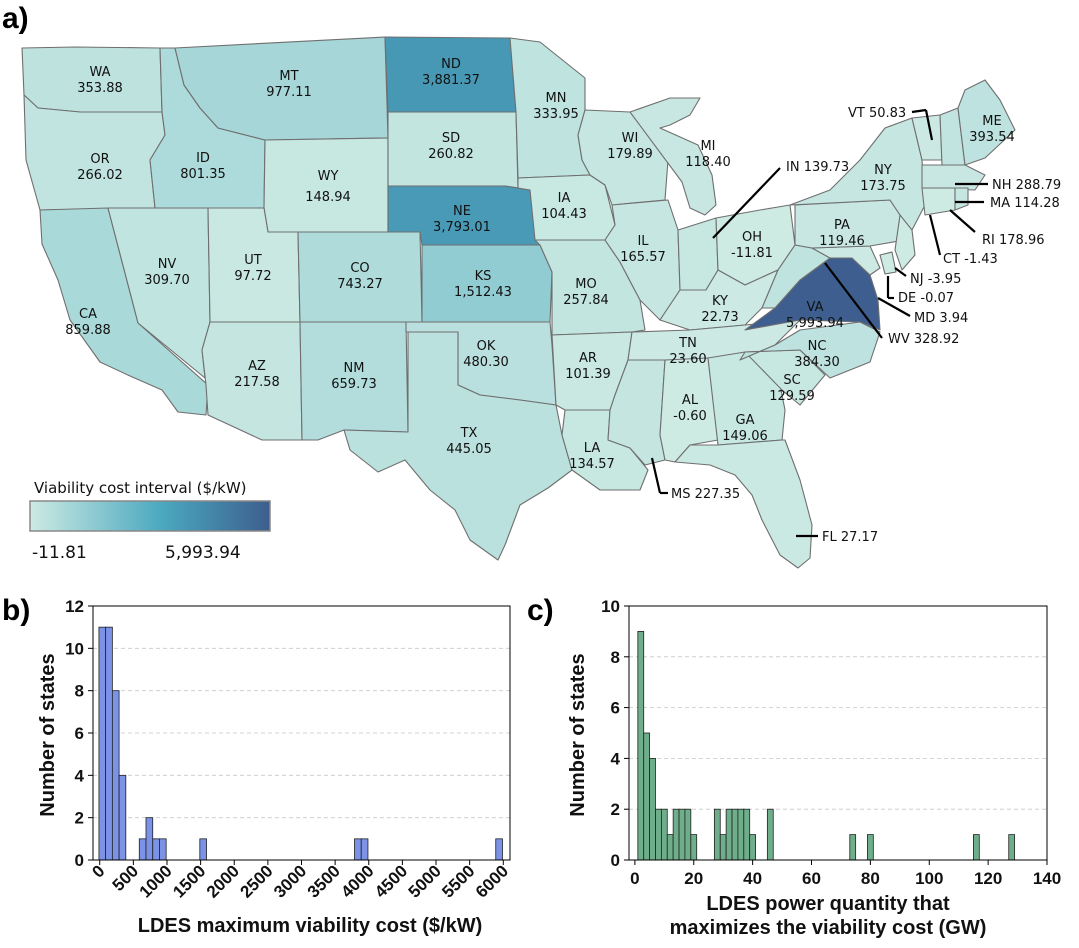  Describe the element at coordinates (705, 494) in the screenshot. I see `callout-ms: MS 227.35` at that location.